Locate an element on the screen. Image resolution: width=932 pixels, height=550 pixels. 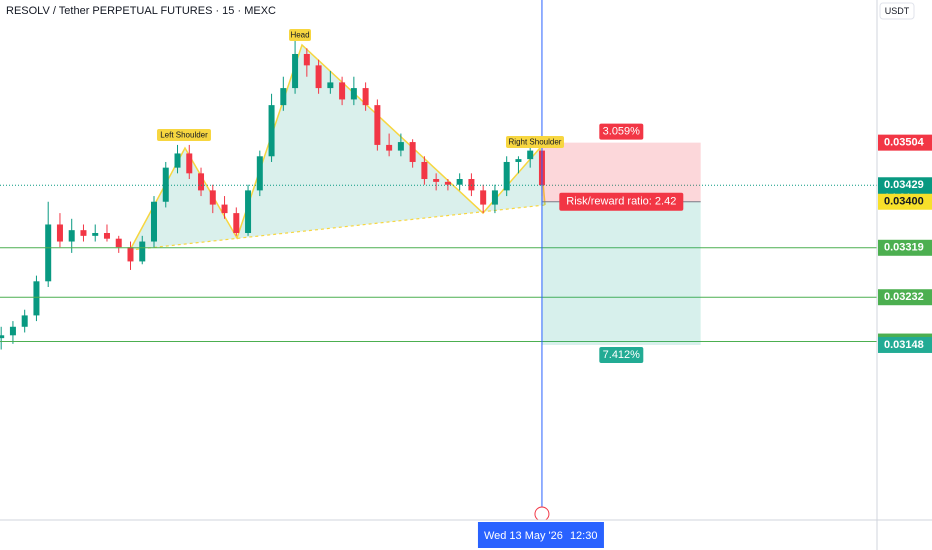
target-label-box is located at coordinates (905, 344).